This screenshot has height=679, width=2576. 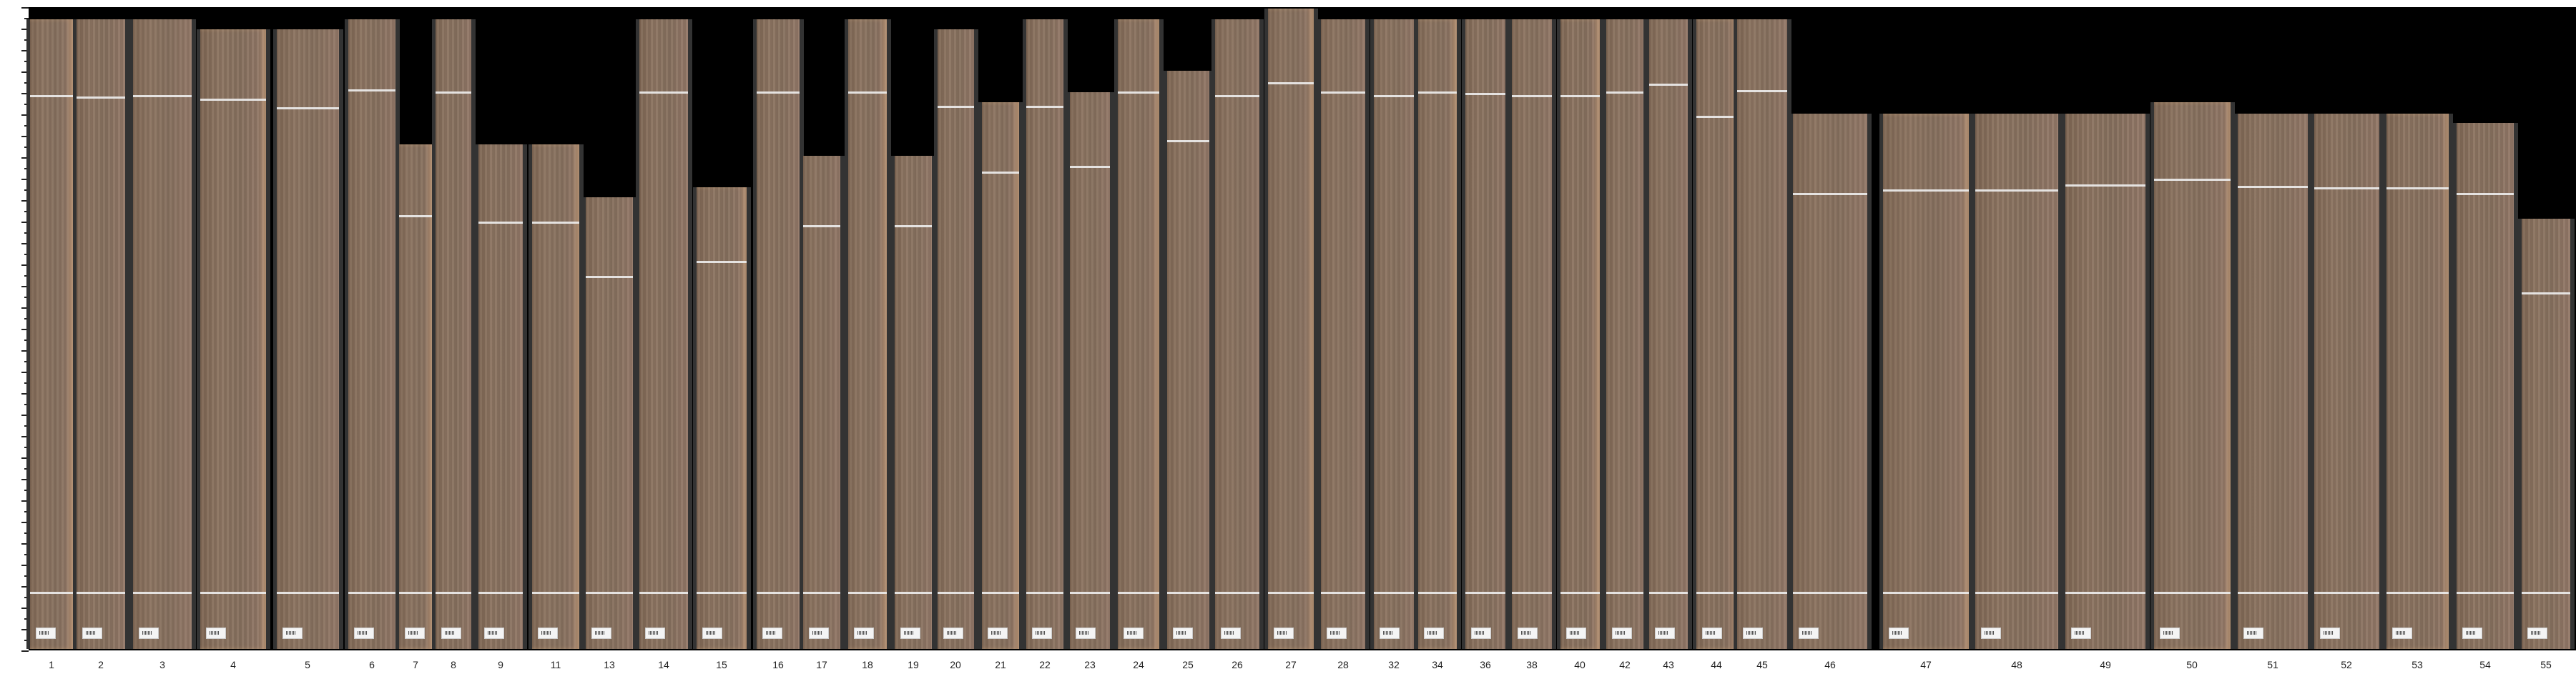 I want to click on panel-number-label: 3, so click(x=162, y=664).